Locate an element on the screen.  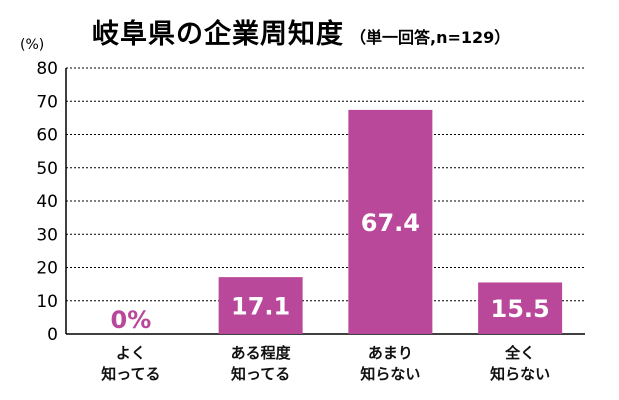
y-tick-label: 50 is located at coordinates (47, 169).